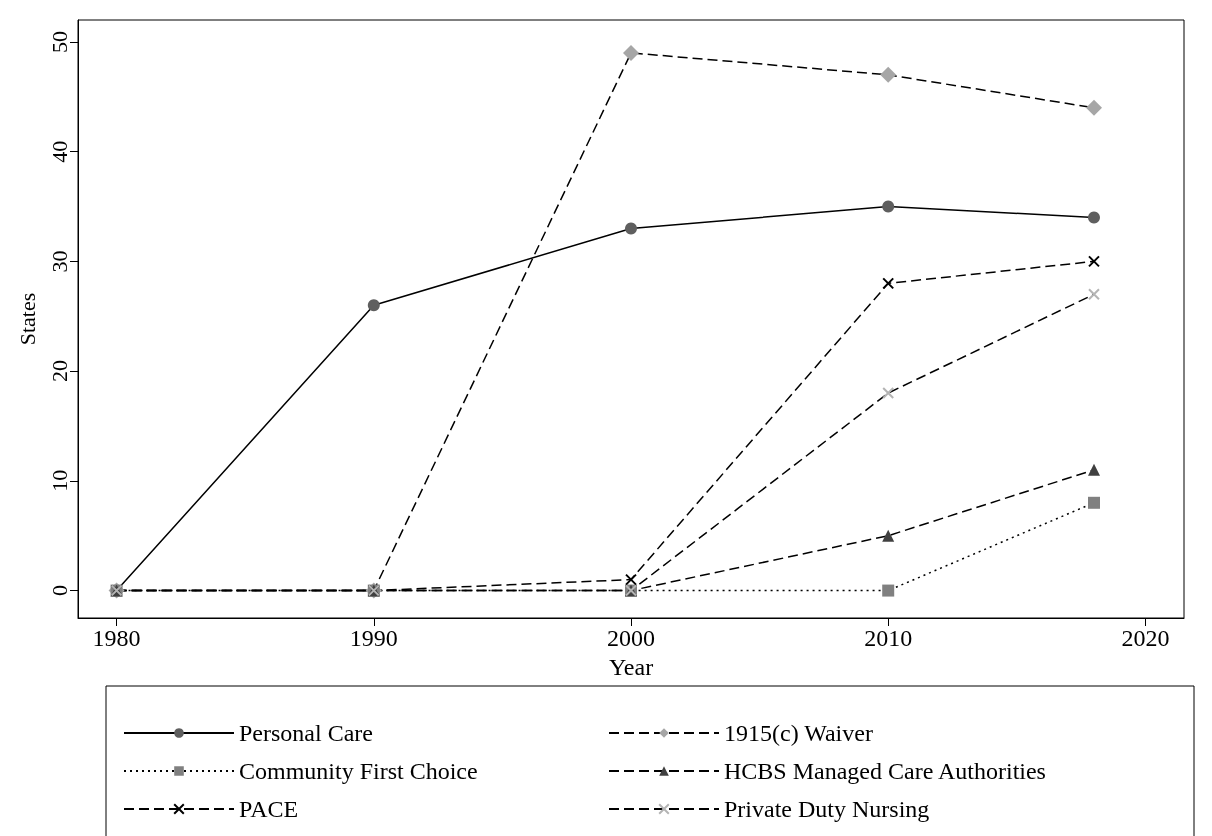  Describe the element at coordinates (59, 480) in the screenshot. I see `y-tick-label: 10` at that location.